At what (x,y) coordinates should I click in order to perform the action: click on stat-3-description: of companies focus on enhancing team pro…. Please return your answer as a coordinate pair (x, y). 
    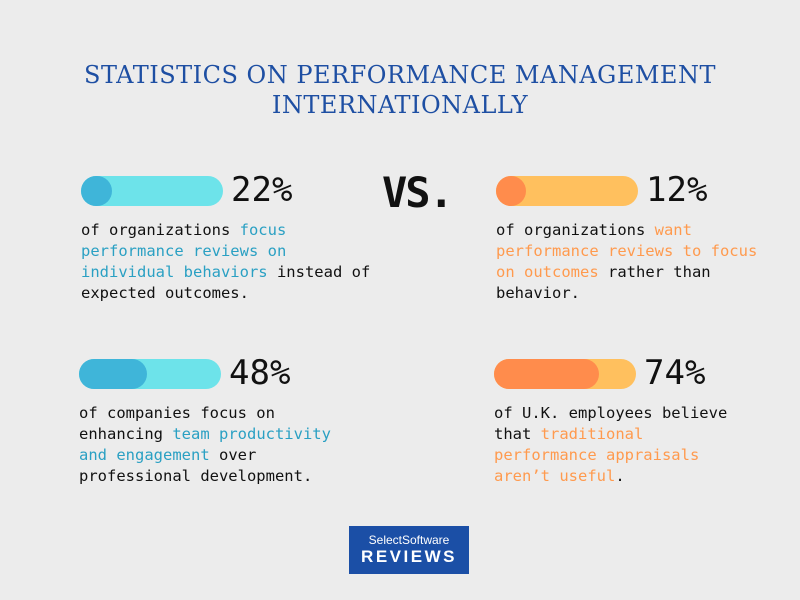
    Looking at the image, I should click on (221, 445).